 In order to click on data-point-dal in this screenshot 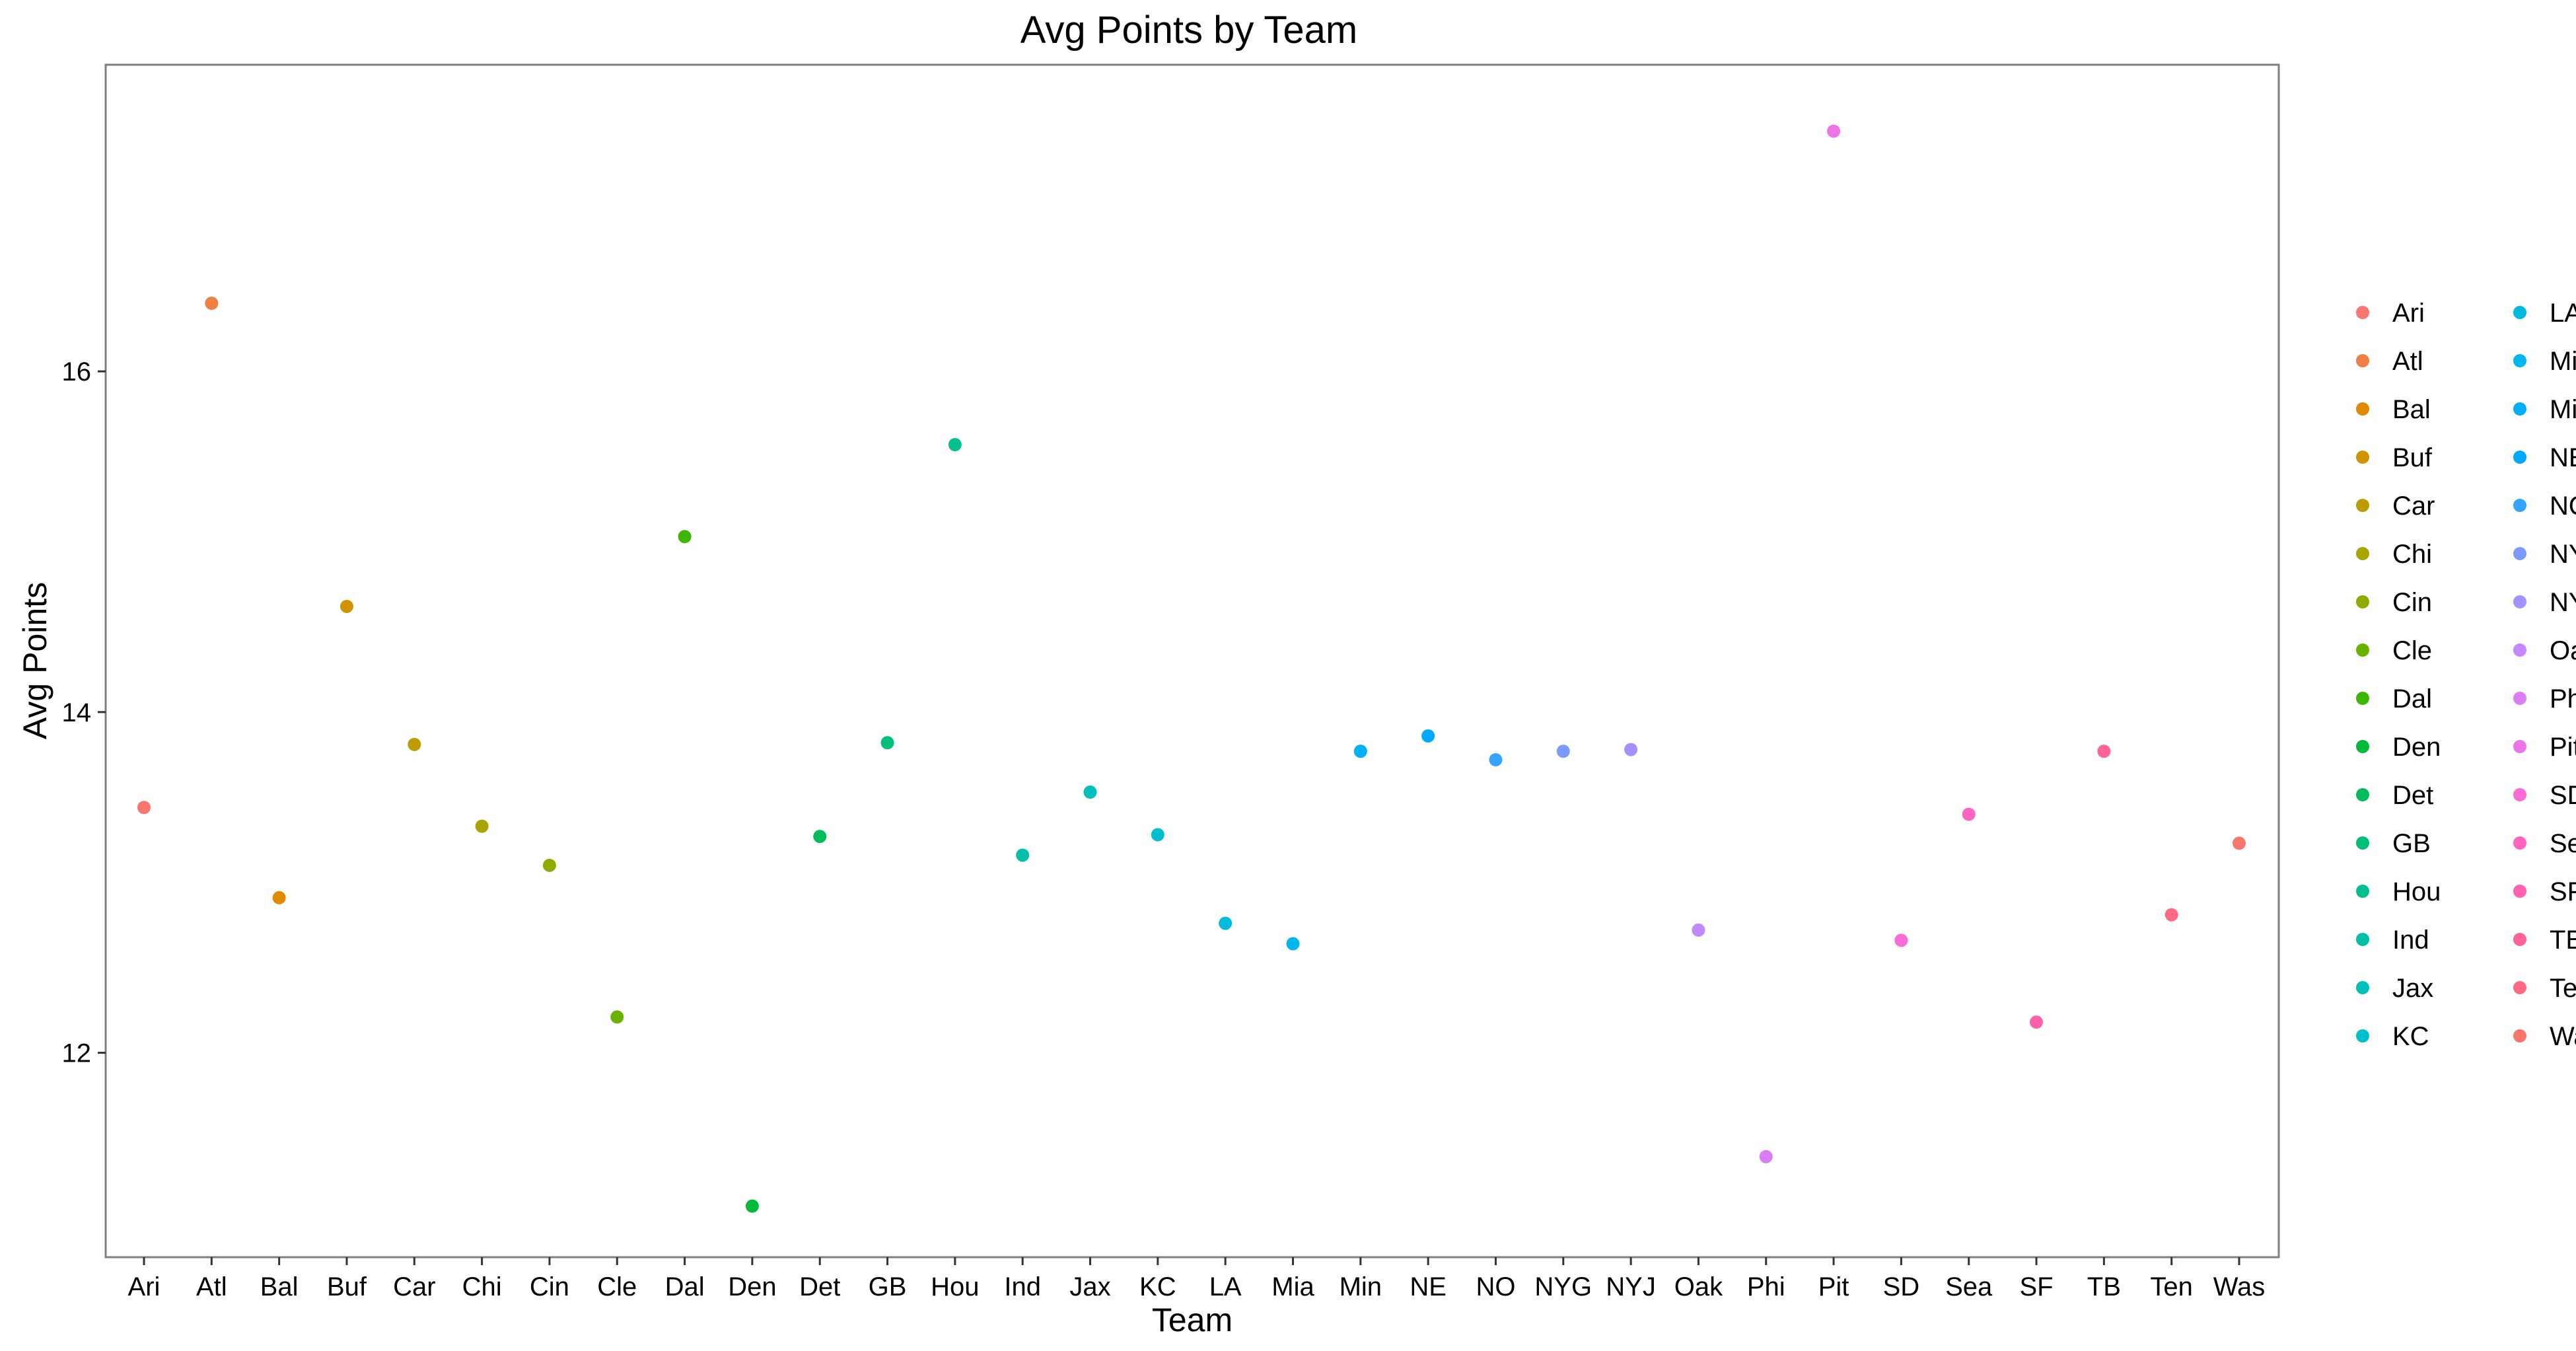, I will do `click(685, 537)`.